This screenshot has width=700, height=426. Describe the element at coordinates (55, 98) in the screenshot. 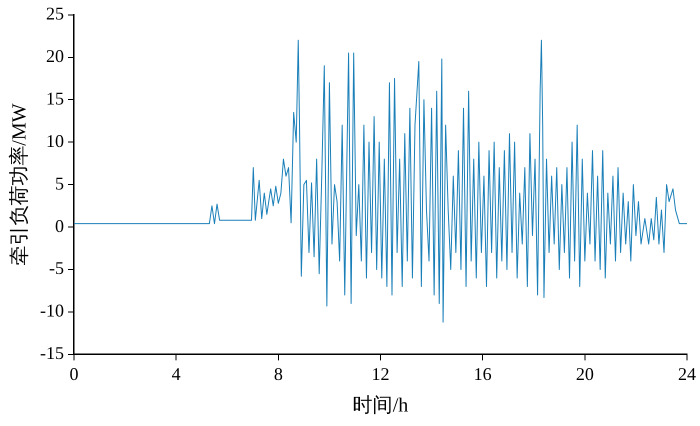

I see `y-tick-label: 15` at that location.